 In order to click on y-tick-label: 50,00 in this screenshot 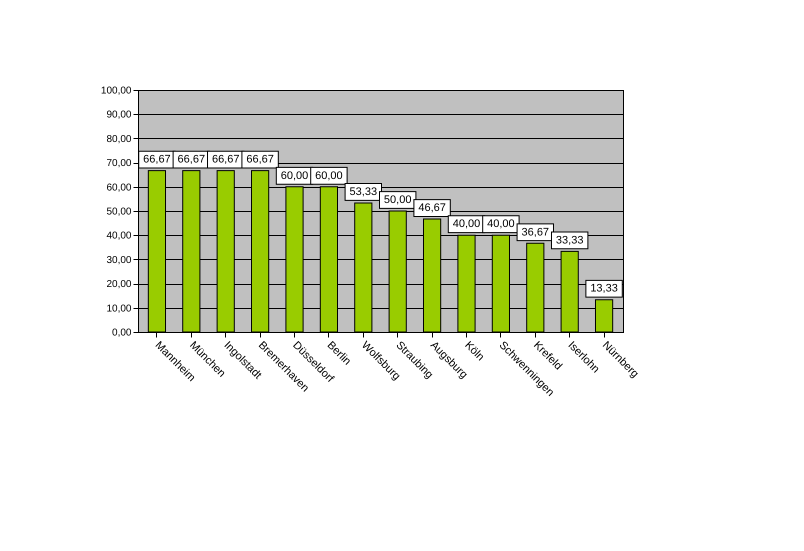, I will do `click(119, 212)`.